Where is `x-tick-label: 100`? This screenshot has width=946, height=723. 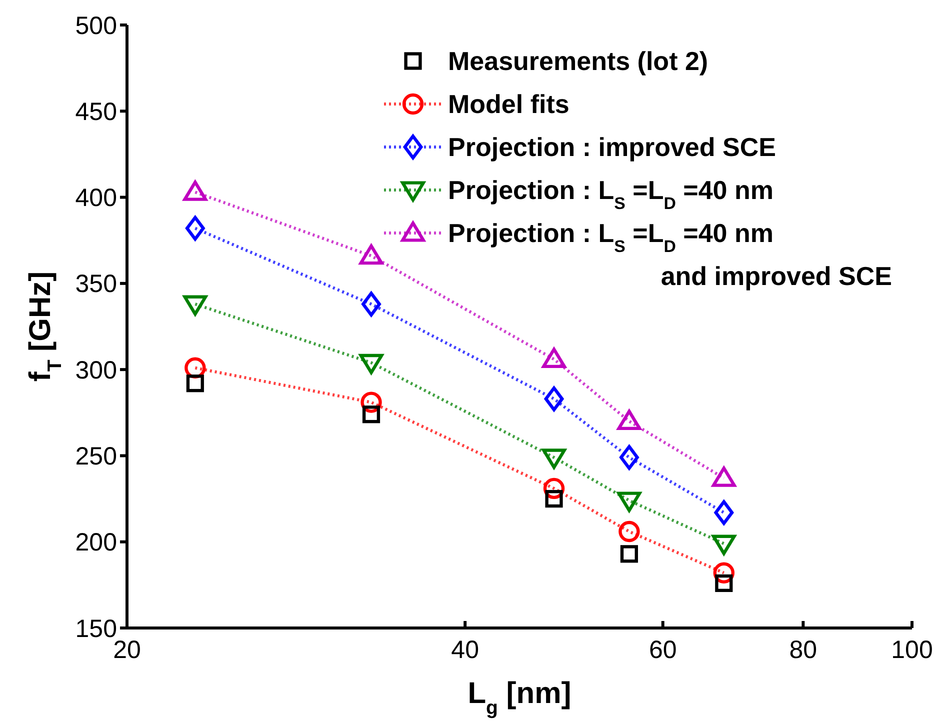
x-tick-label: 100 is located at coordinates (912, 650).